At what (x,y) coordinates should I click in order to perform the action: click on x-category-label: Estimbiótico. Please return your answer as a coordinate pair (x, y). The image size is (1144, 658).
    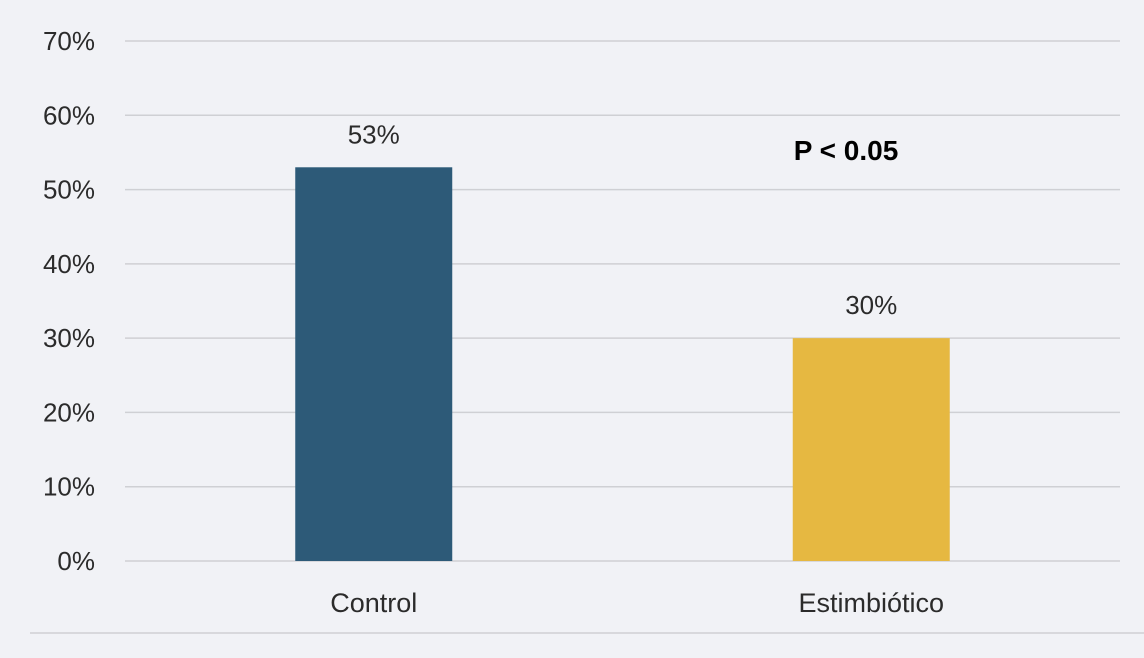
    Looking at the image, I should click on (871, 603).